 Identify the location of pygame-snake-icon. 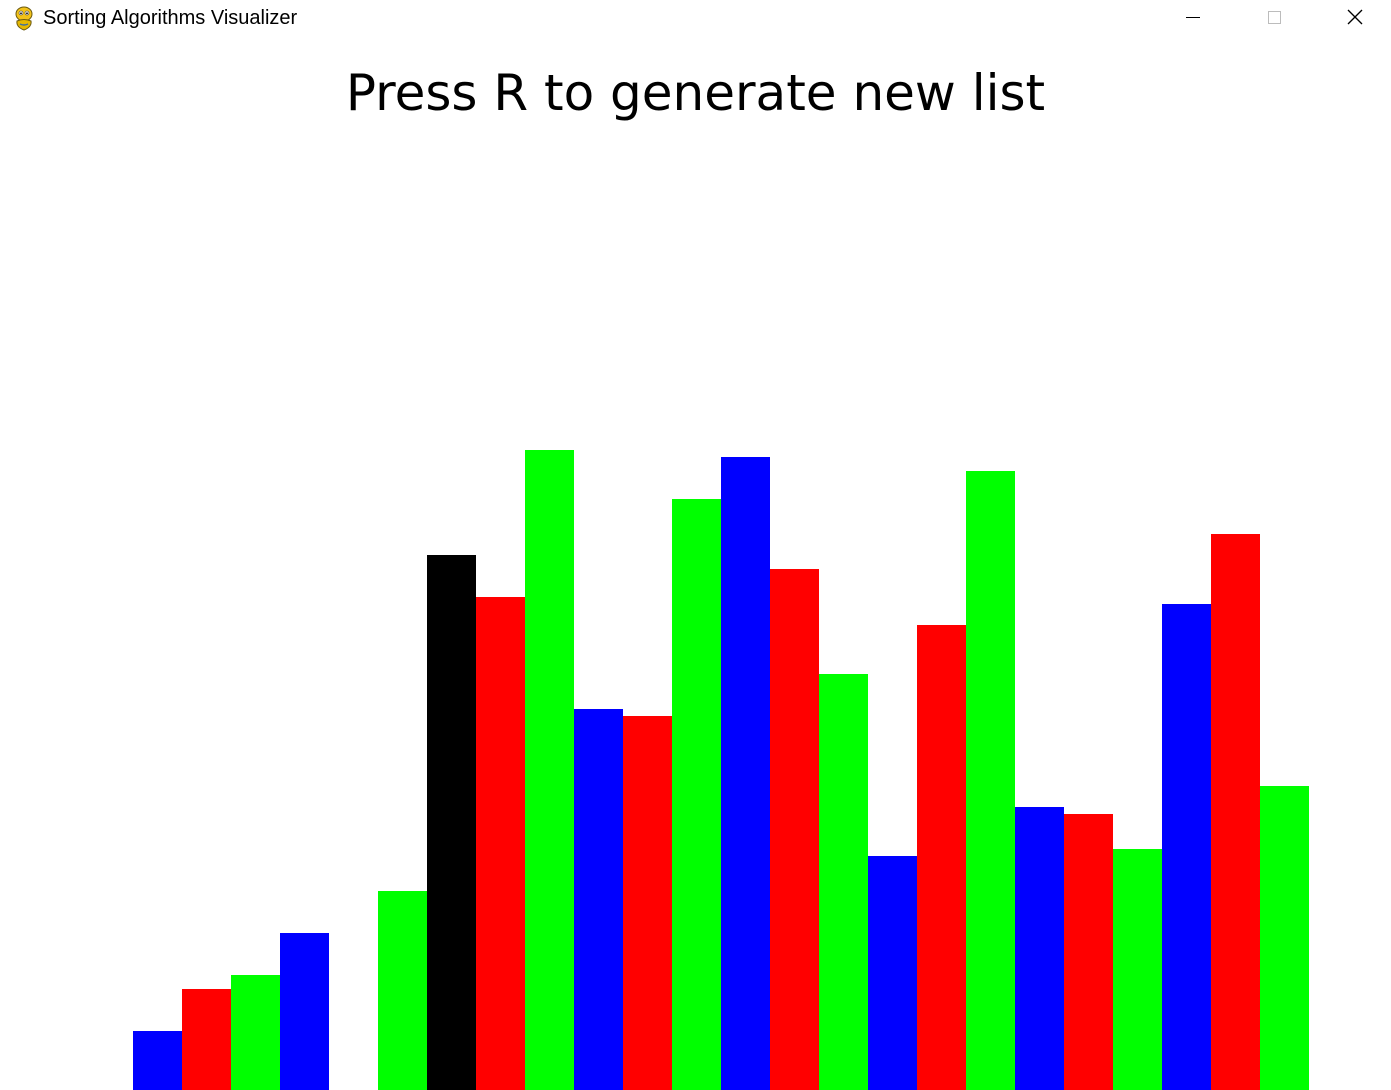
(24, 18).